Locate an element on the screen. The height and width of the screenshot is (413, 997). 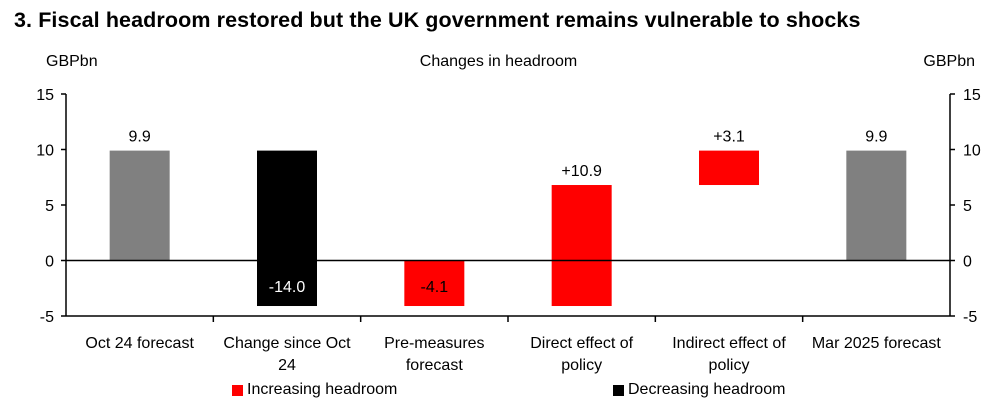
y-axis-unit-left: GBPbn is located at coordinates (72, 61).